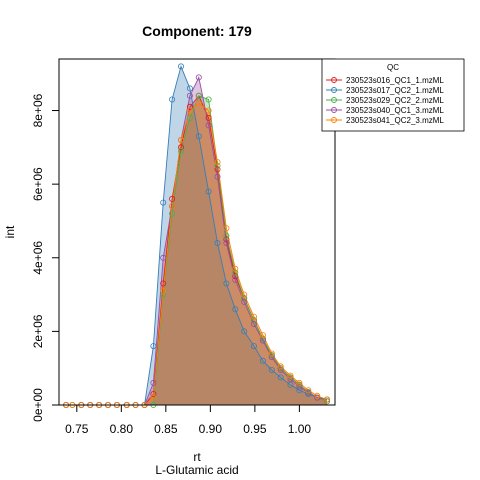  I want to click on legend-box, so click(393, 95).